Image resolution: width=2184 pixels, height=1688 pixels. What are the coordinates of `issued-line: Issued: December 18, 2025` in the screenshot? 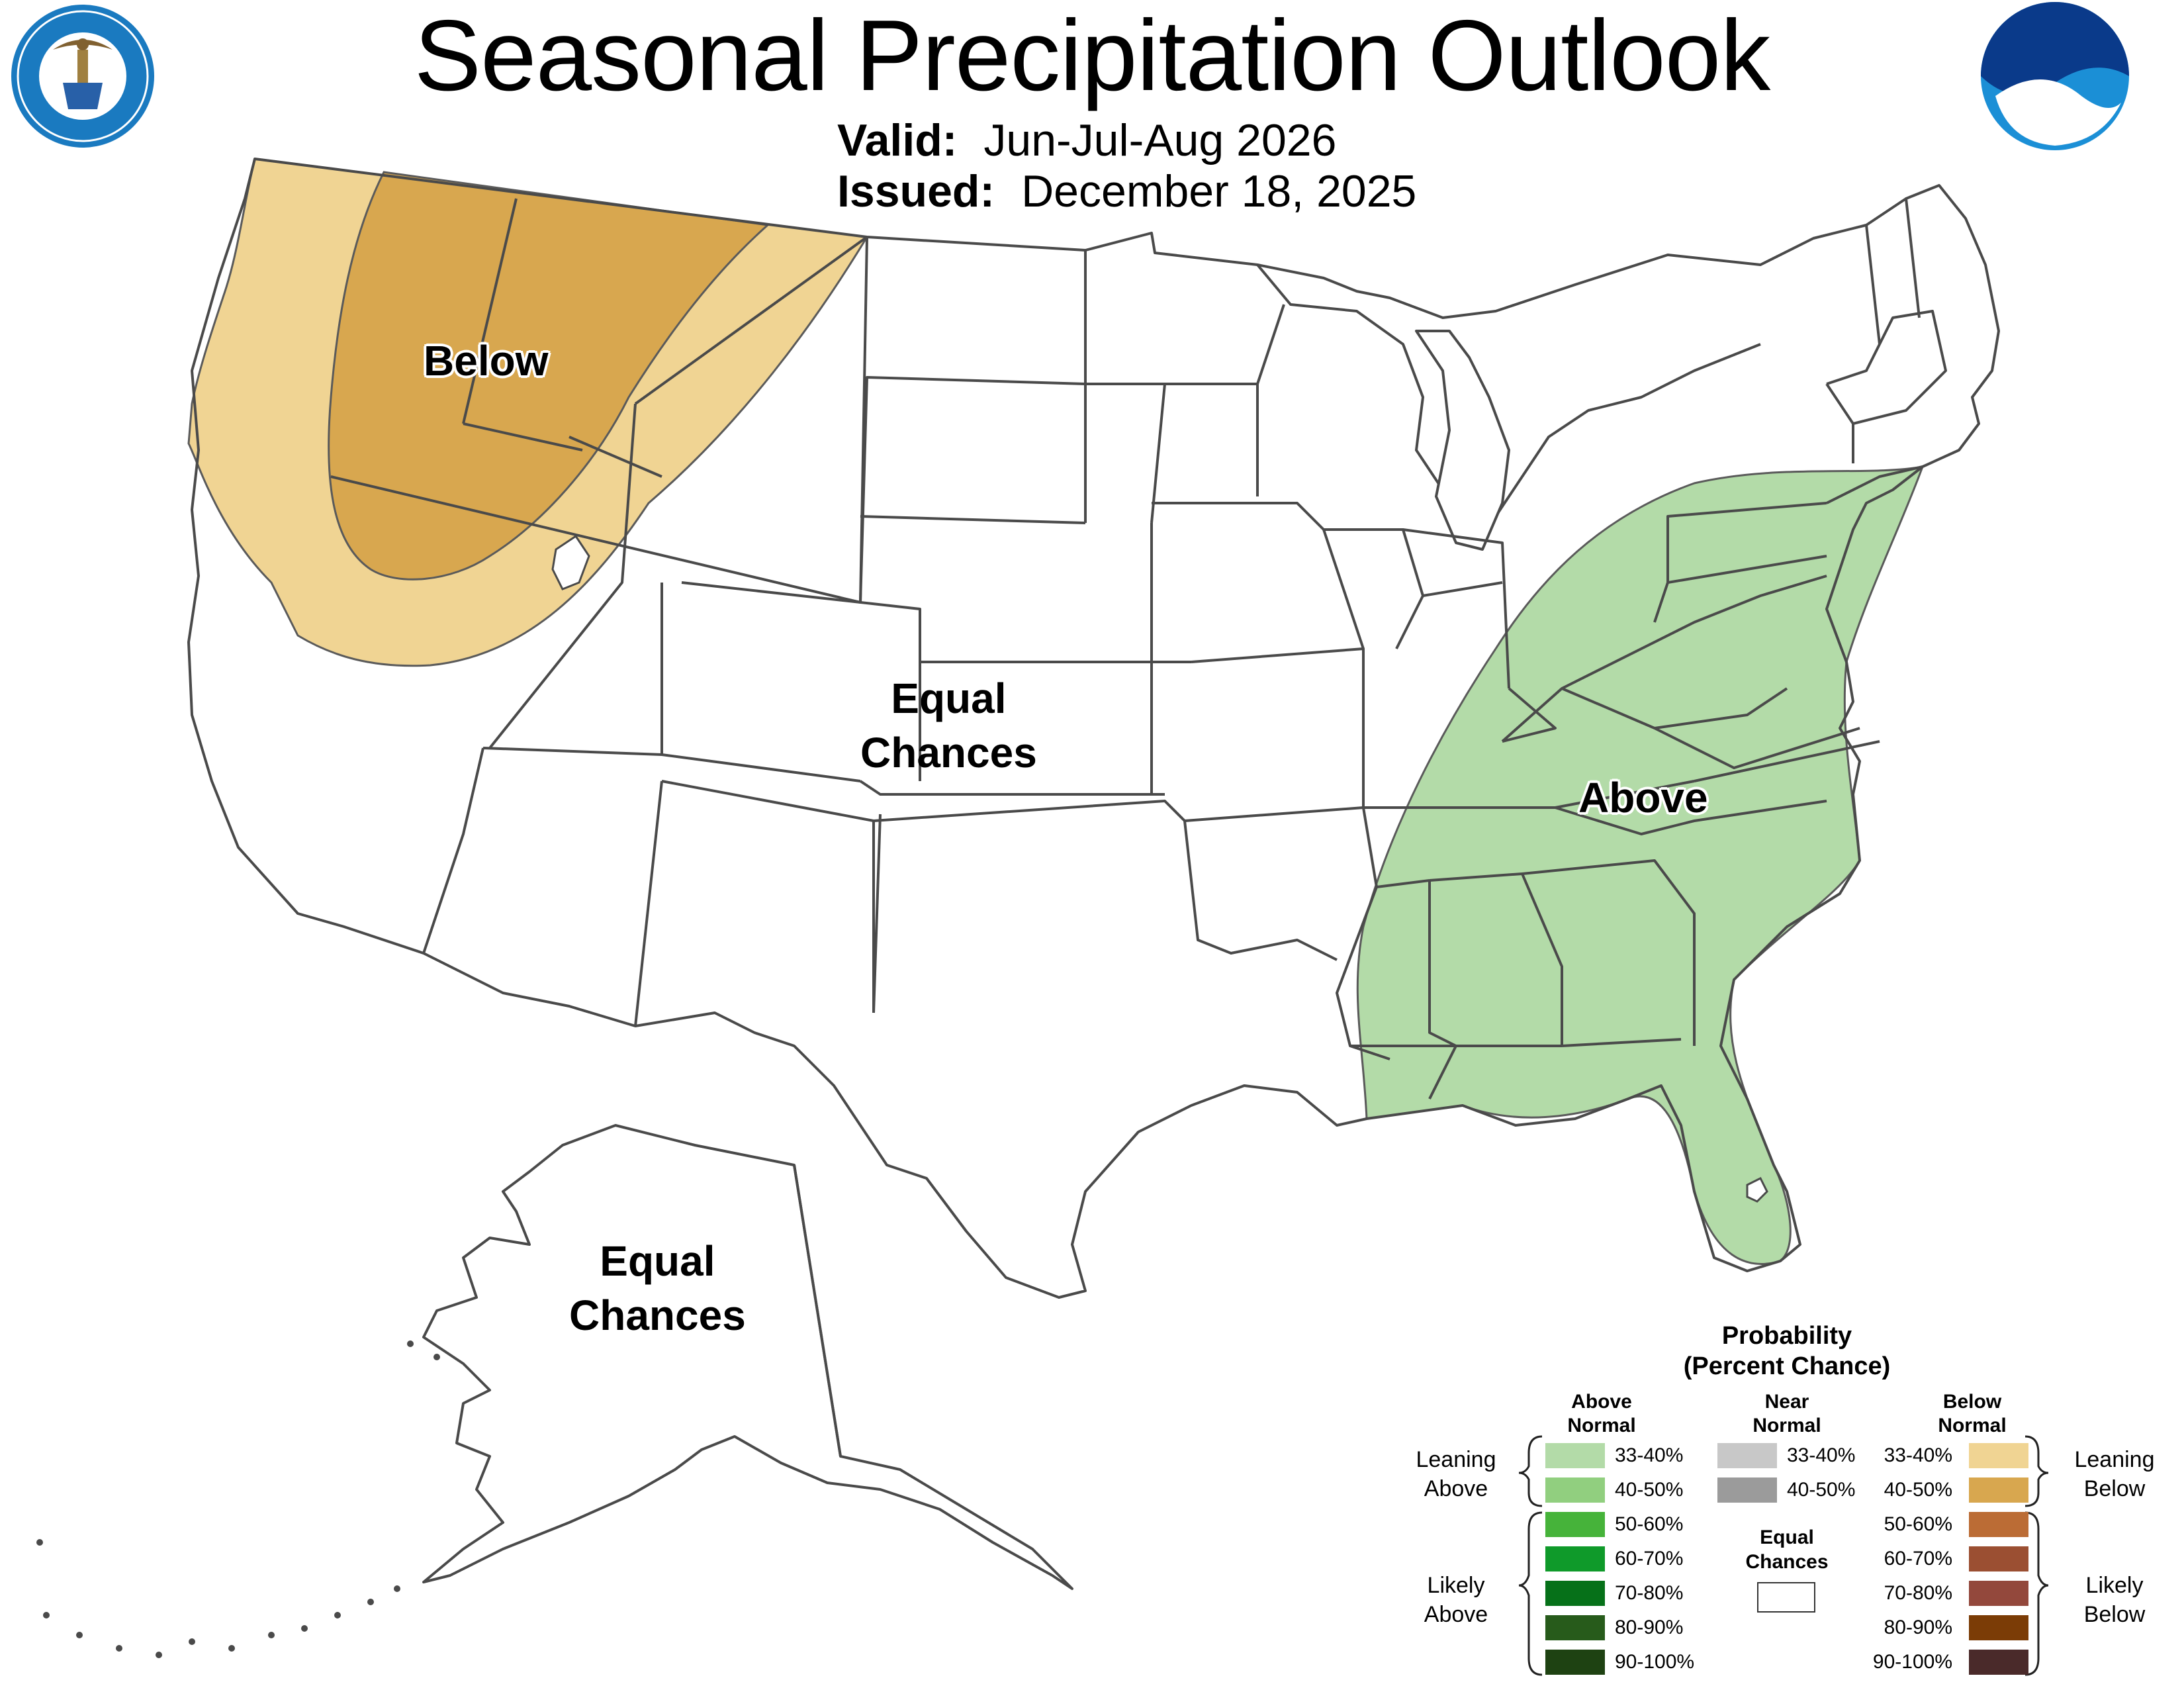 It's located at (1126, 191).